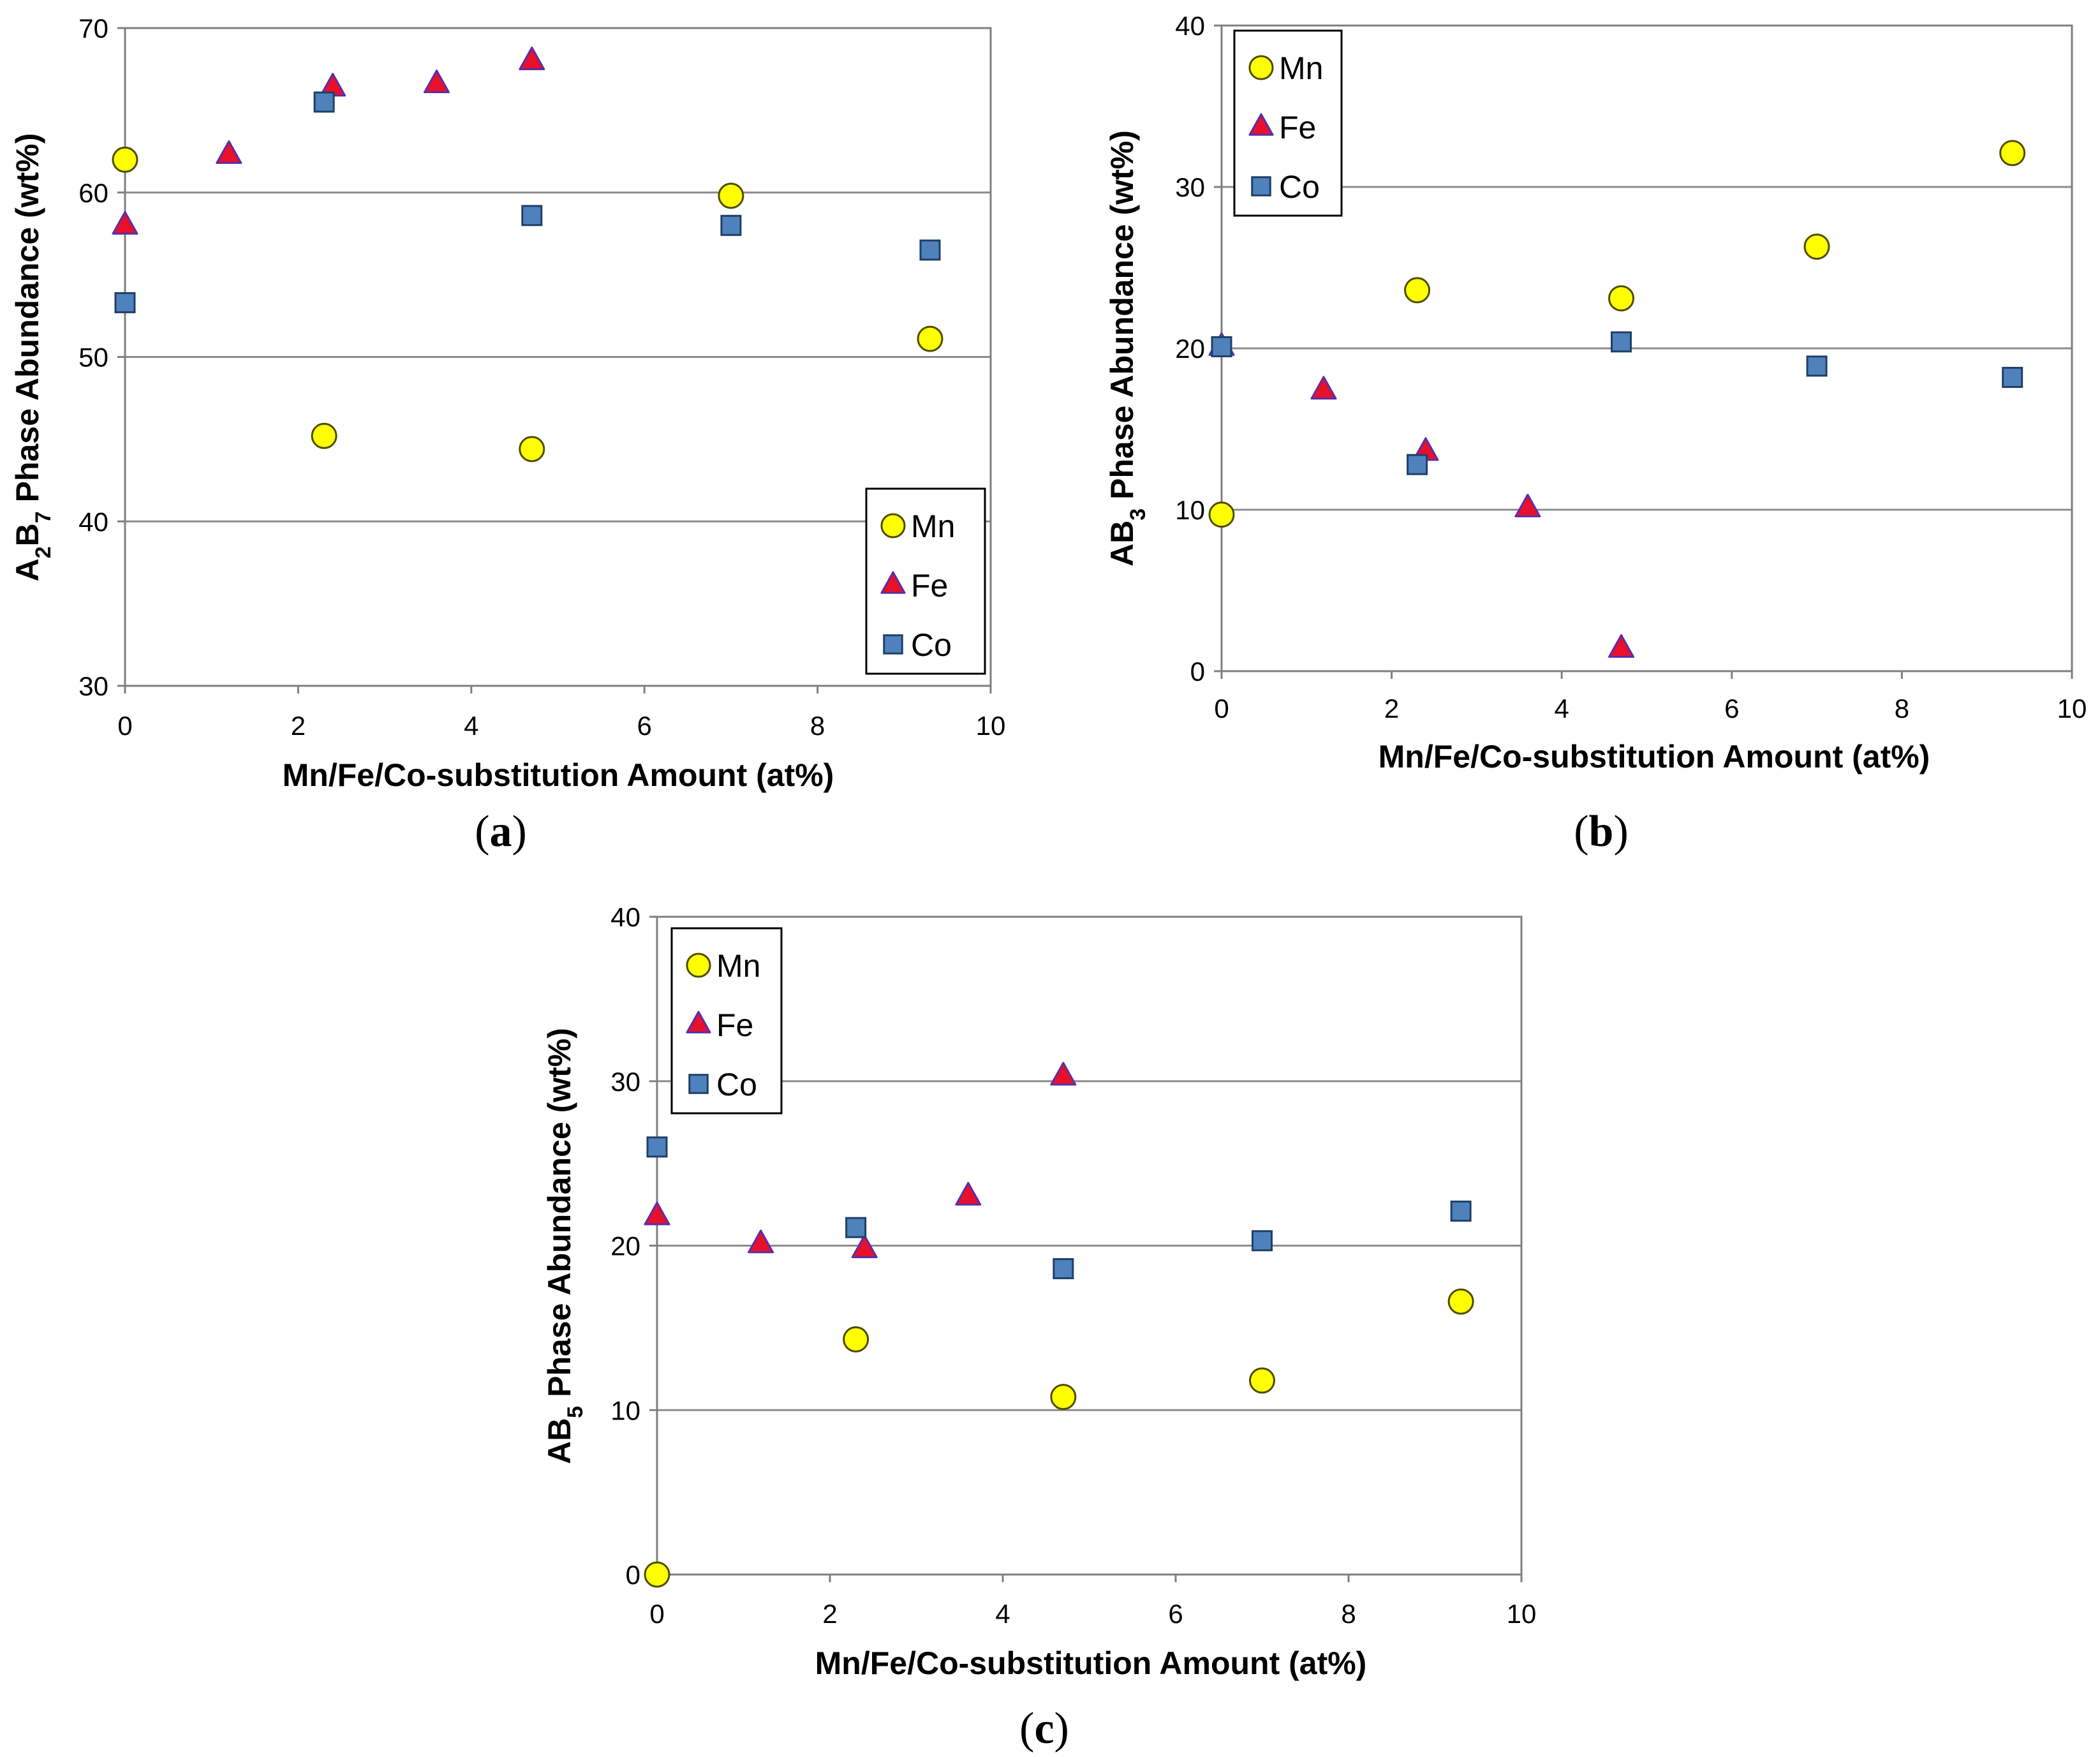  What do you see at coordinates (565, 1246) in the screenshot?
I see `y-axis-title: AB5 Phase Abundance (wt%)` at bounding box center [565, 1246].